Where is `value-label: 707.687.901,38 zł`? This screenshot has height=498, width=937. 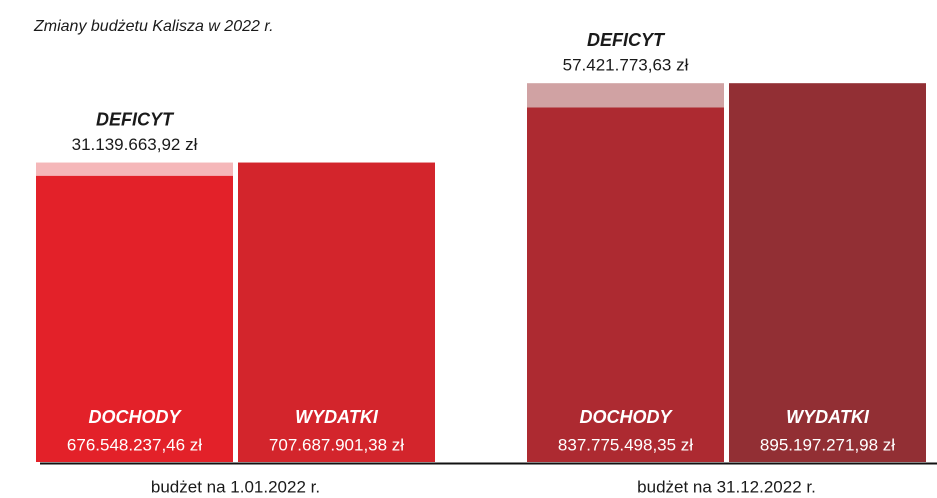 value-label: 707.687.901,38 zł is located at coordinates (336, 444).